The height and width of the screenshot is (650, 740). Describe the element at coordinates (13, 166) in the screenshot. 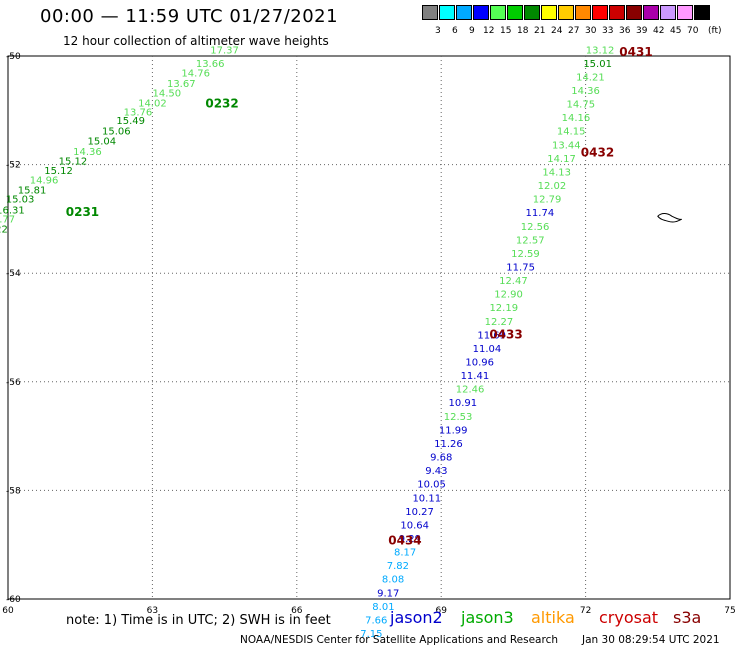

I see `lat-tick-label: -52` at that location.